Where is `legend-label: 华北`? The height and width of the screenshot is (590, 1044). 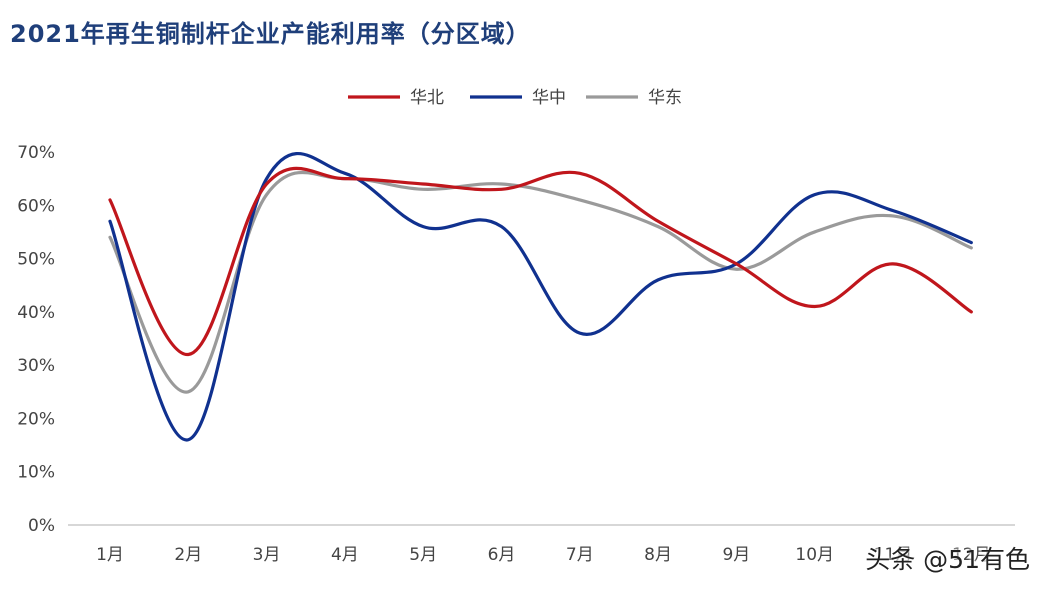 legend-label: 华北 is located at coordinates (427, 98).